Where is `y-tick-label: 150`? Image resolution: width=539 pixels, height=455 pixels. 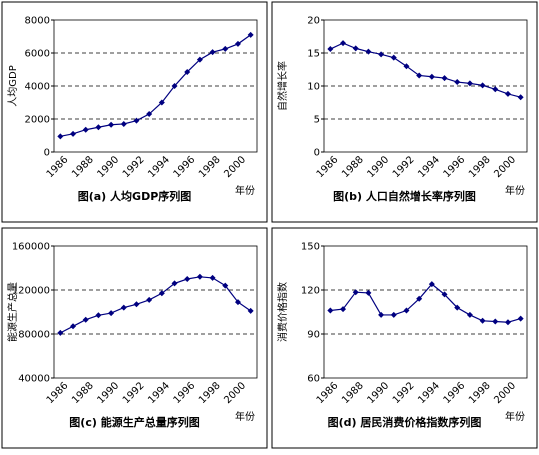 y-tick-label: 150 is located at coordinates (310, 247).